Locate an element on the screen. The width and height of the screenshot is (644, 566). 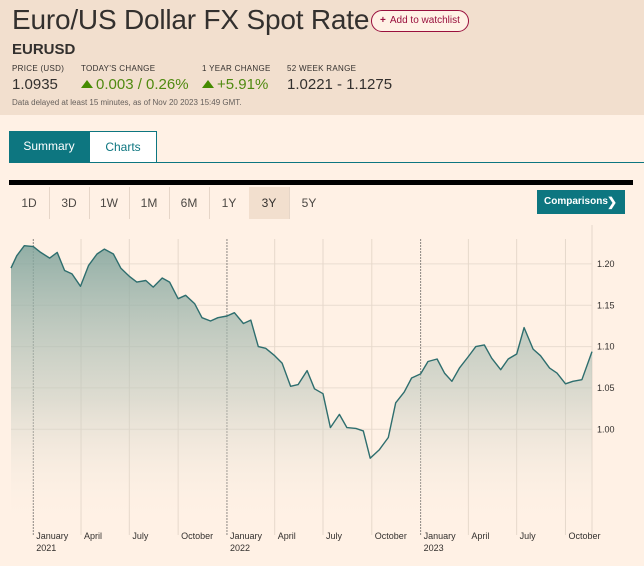
range-5y: 5Y is located at coordinates (309, 203).